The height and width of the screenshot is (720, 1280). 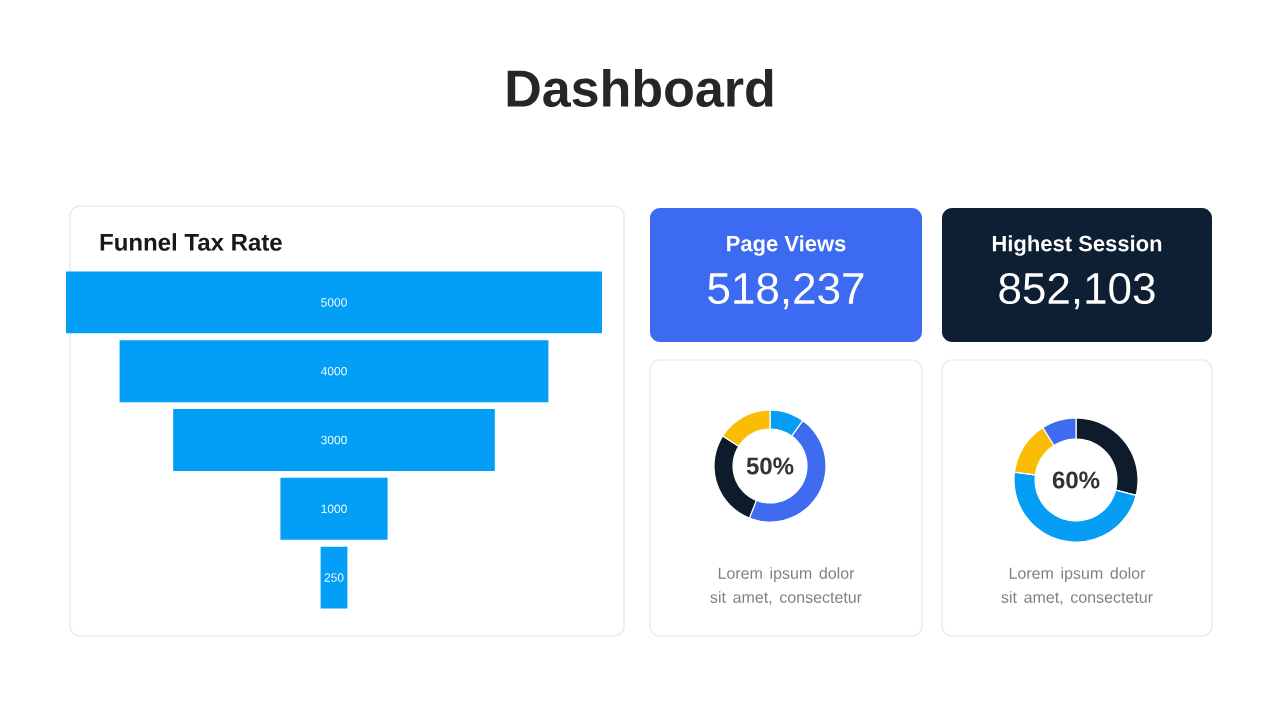 I want to click on text: 60%, so click(x=1076, y=480).